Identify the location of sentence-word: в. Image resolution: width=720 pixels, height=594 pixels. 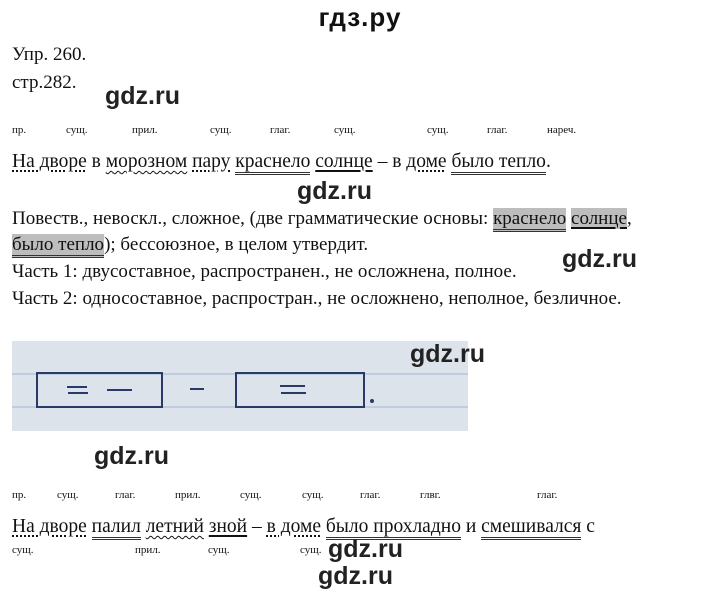
(96, 161).